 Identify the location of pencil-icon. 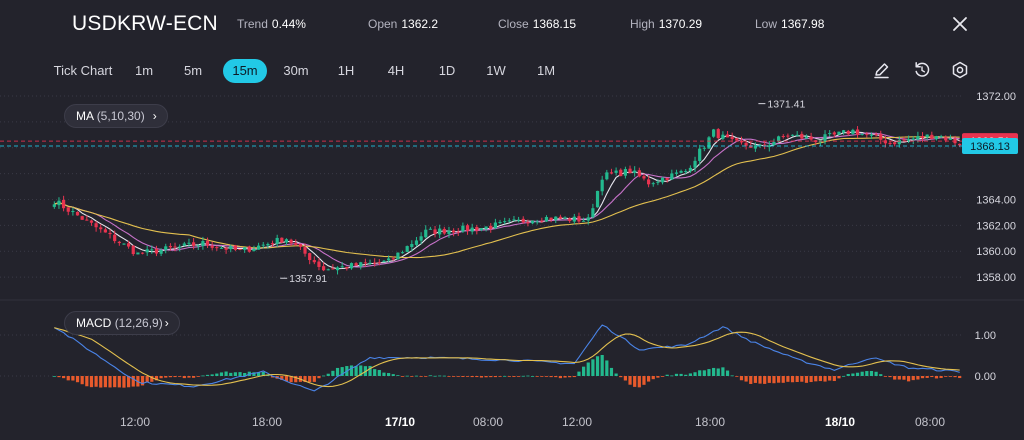
(882, 70).